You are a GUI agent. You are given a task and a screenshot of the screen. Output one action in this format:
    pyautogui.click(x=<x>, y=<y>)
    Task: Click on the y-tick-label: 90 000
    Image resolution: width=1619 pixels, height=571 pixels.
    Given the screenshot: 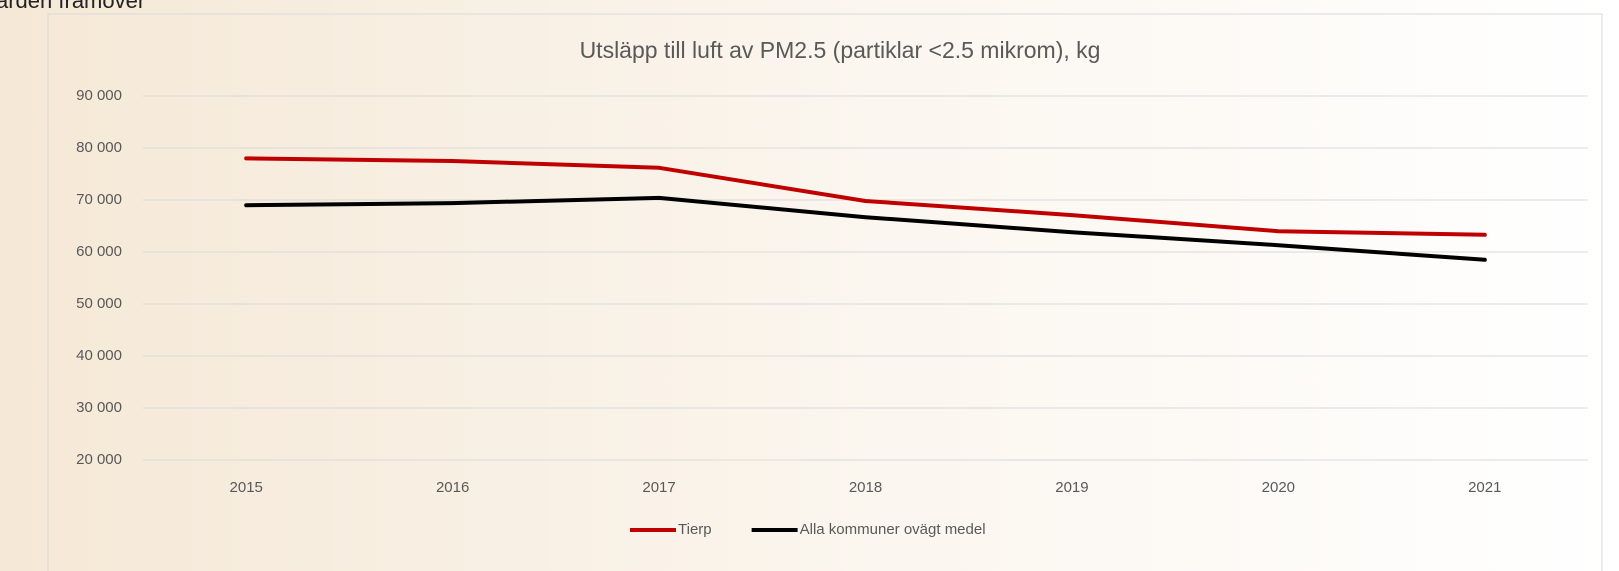 What is the action you would take?
    pyautogui.click(x=99, y=95)
    